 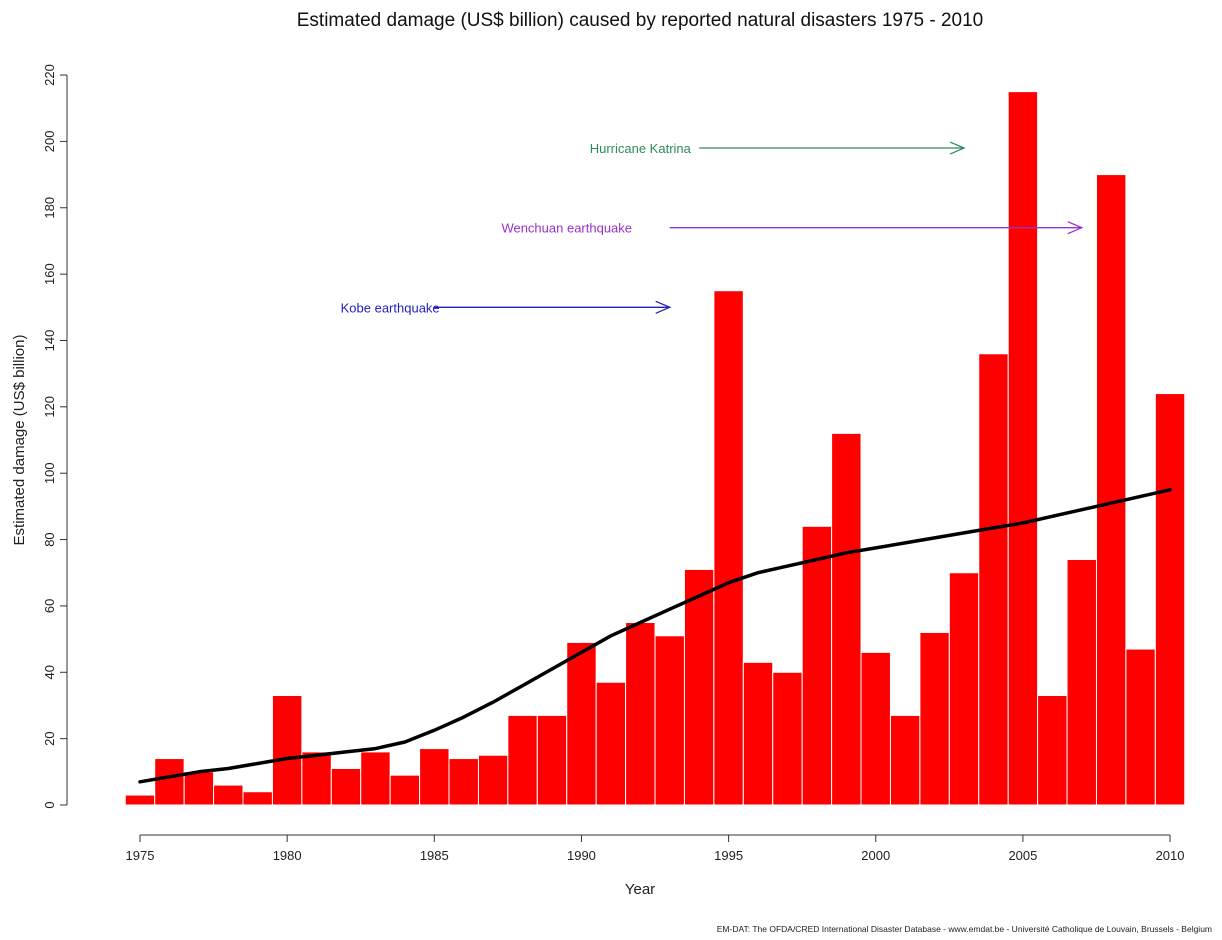 I want to click on bar-1980, so click(x=287, y=750).